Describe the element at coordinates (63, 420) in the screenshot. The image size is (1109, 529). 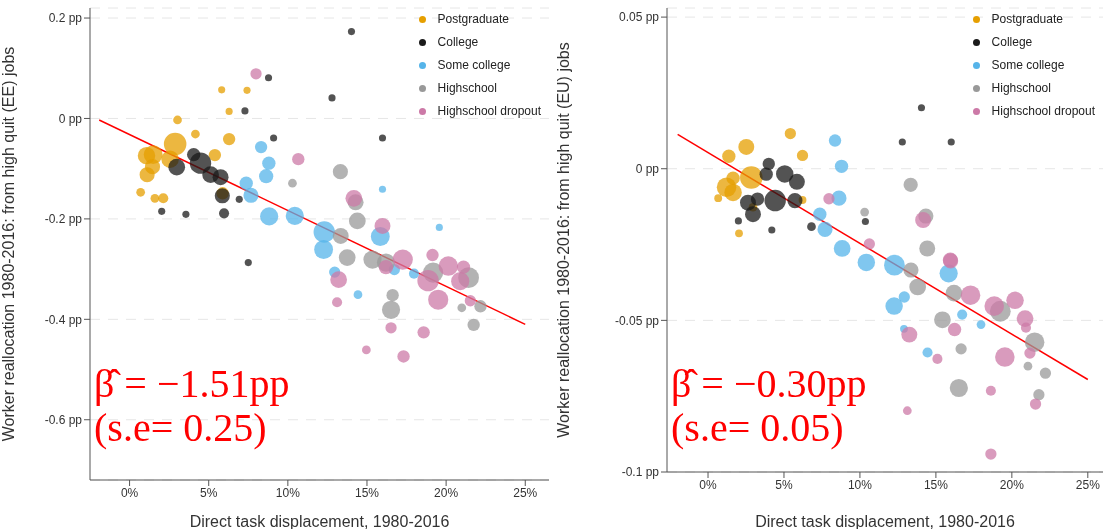
I see `y-tick-label: -0.6 pp` at that location.